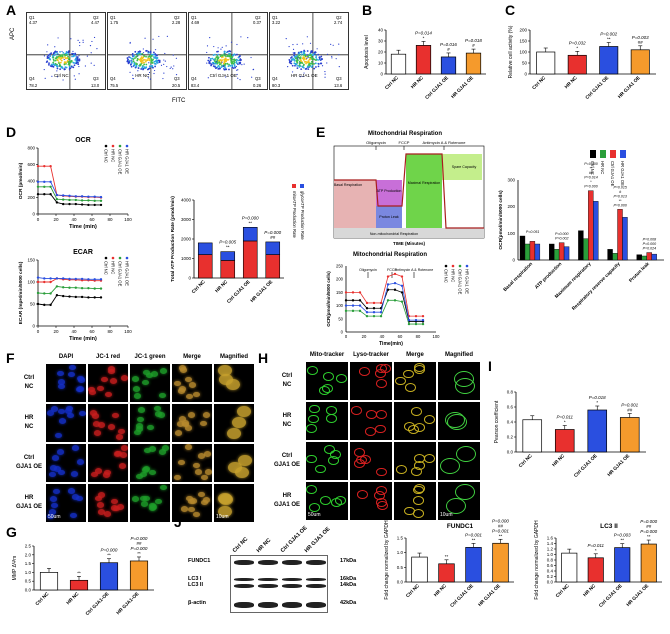 The height and width of the screenshot is (634, 670). Describe the element at coordinates (33, 22) in the screenshot. I see `quadrant-label: 4.37` at that location.